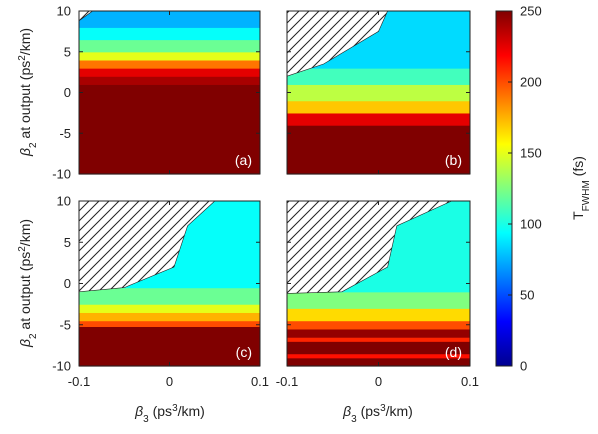 The image size is (598, 434). Describe the element at coordinates (169, 414) in the screenshot. I see `x-axis-label-left: β3 (ps3/km)` at that location.